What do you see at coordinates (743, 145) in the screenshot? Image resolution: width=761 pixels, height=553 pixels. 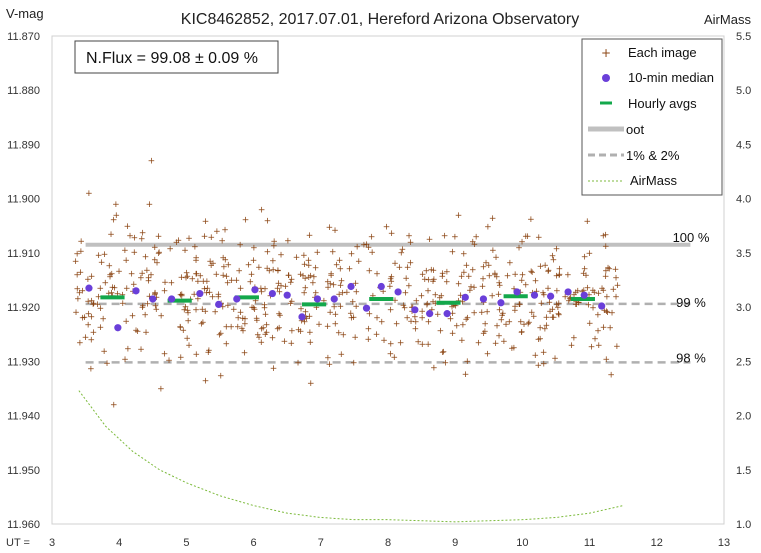 I see `y-tick-label-right: 4.5` at bounding box center [743, 145].